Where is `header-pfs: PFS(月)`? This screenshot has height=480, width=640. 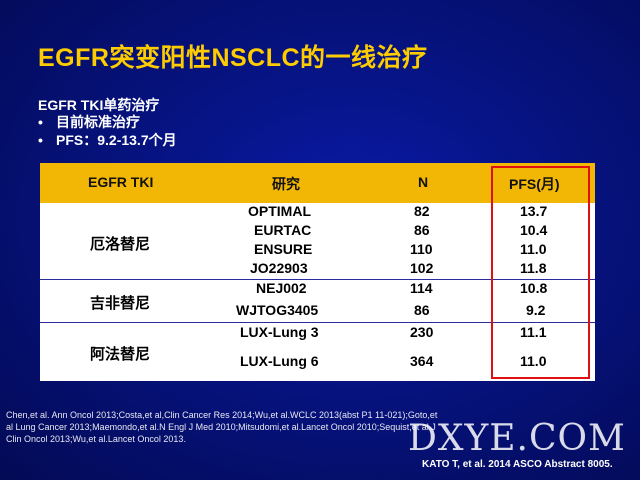 header-pfs: PFS(月) is located at coordinates (534, 184).